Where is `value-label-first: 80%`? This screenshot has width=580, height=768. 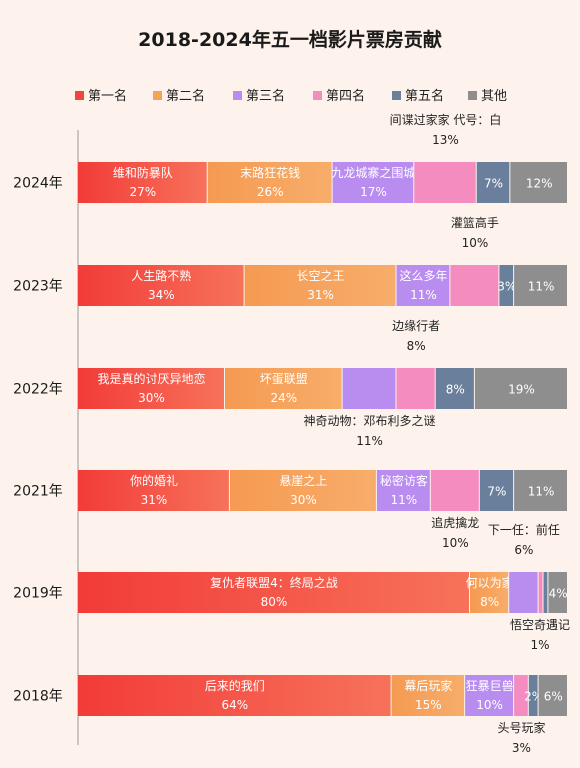
value-label-first: 80% is located at coordinates (274, 602).